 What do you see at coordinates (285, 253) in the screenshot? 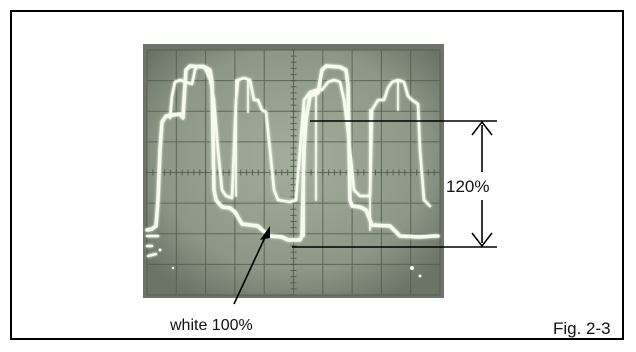
I see `trace-specks` at bounding box center [285, 253].